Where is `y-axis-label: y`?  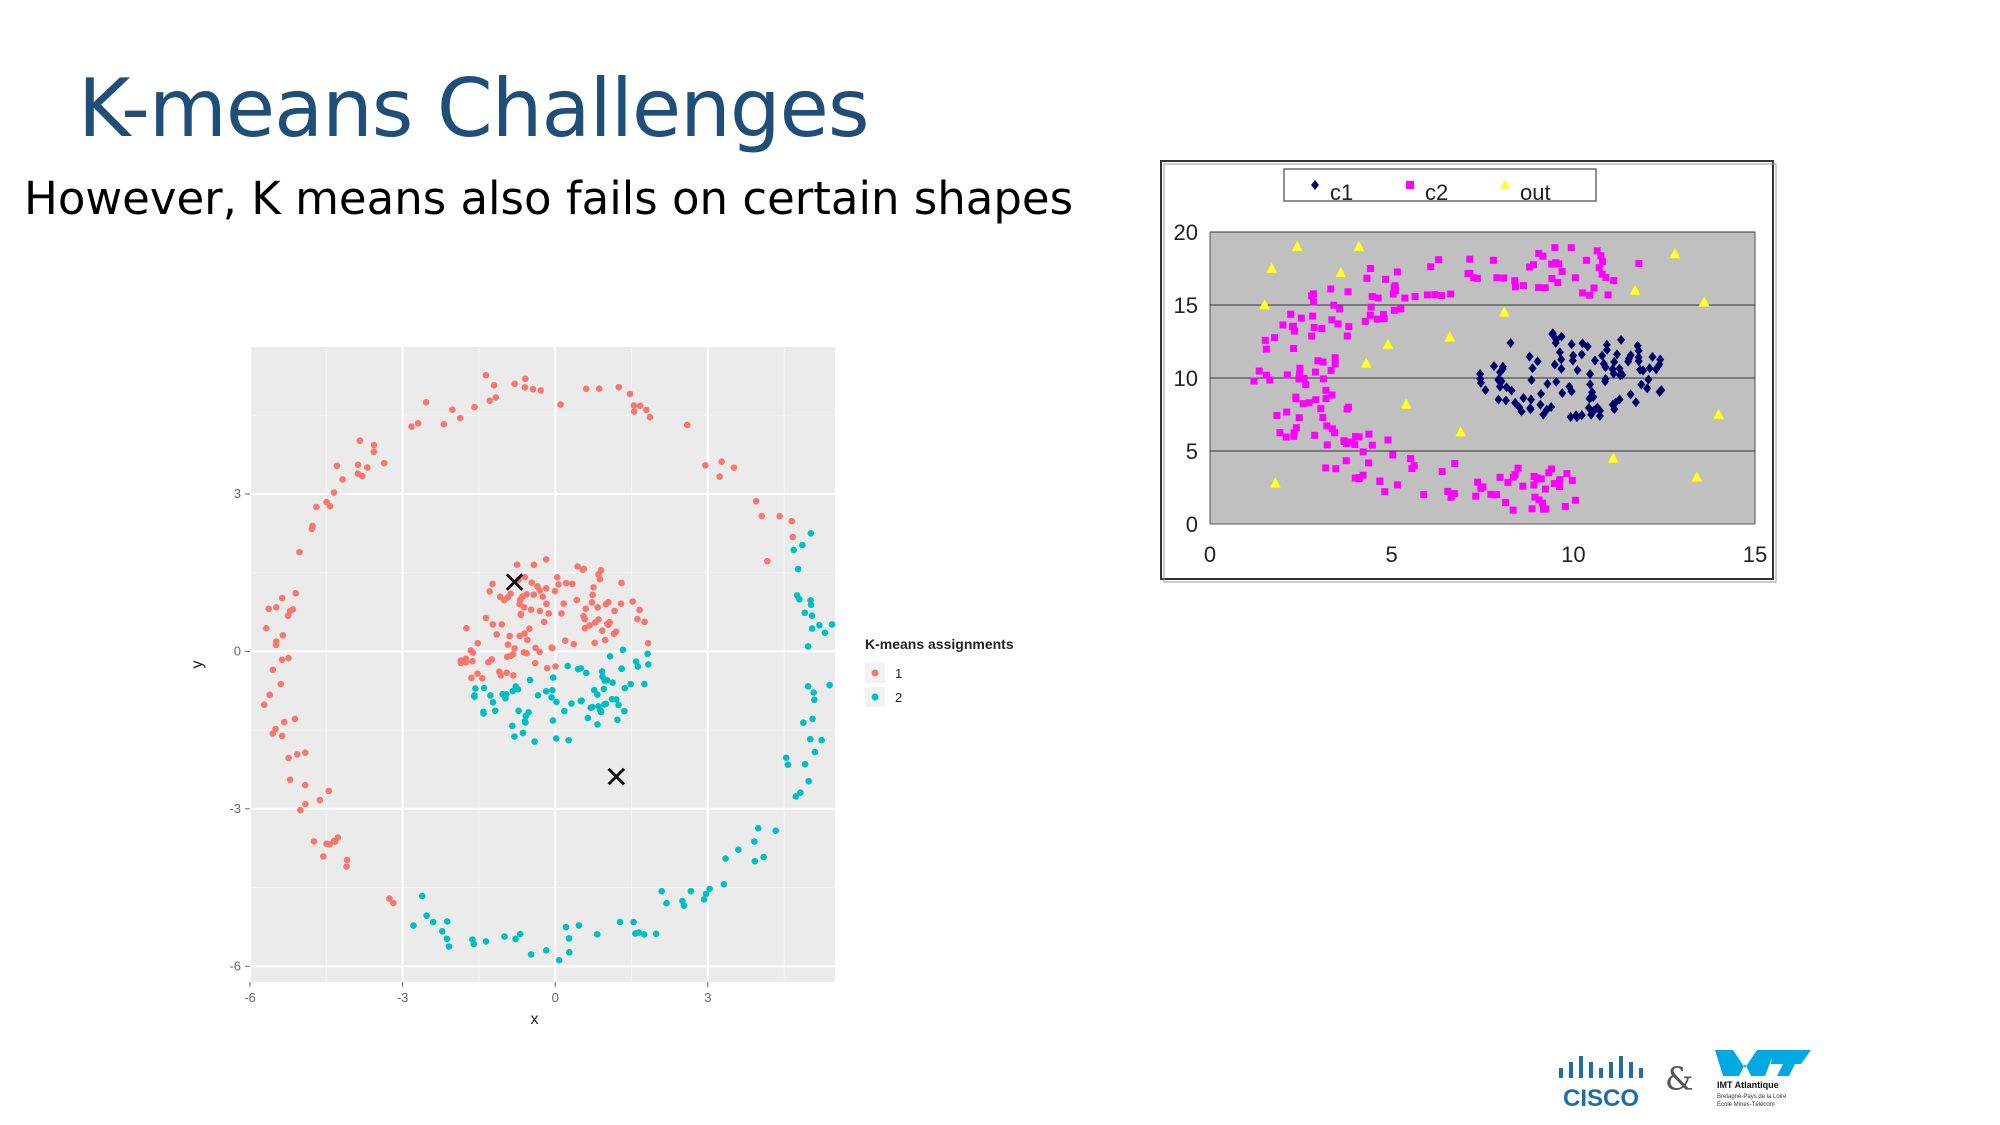 y-axis-label: y is located at coordinates (197, 665).